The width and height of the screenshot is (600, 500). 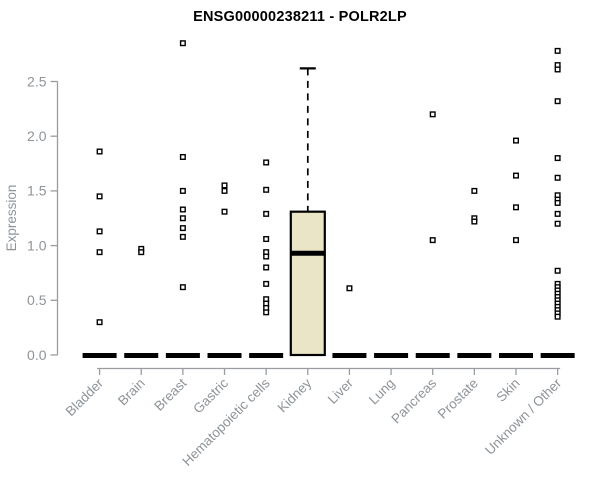 What do you see at coordinates (523, 416) in the screenshot?
I see `x-category-label: Unknown / Other` at bounding box center [523, 416].